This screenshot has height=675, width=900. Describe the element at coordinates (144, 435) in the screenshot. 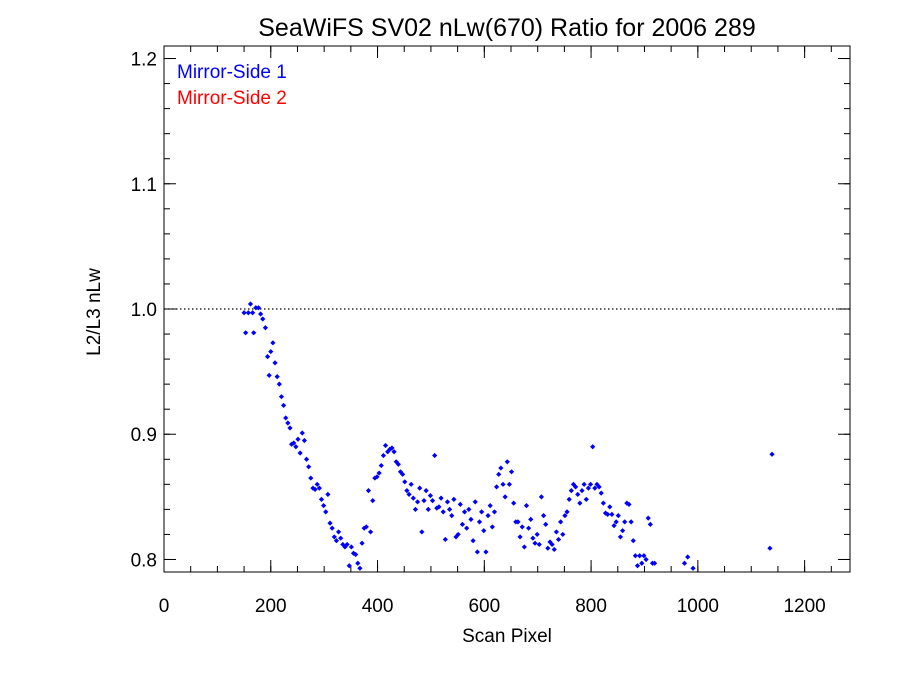

I see `y-tick-label: 0.9` at that location.